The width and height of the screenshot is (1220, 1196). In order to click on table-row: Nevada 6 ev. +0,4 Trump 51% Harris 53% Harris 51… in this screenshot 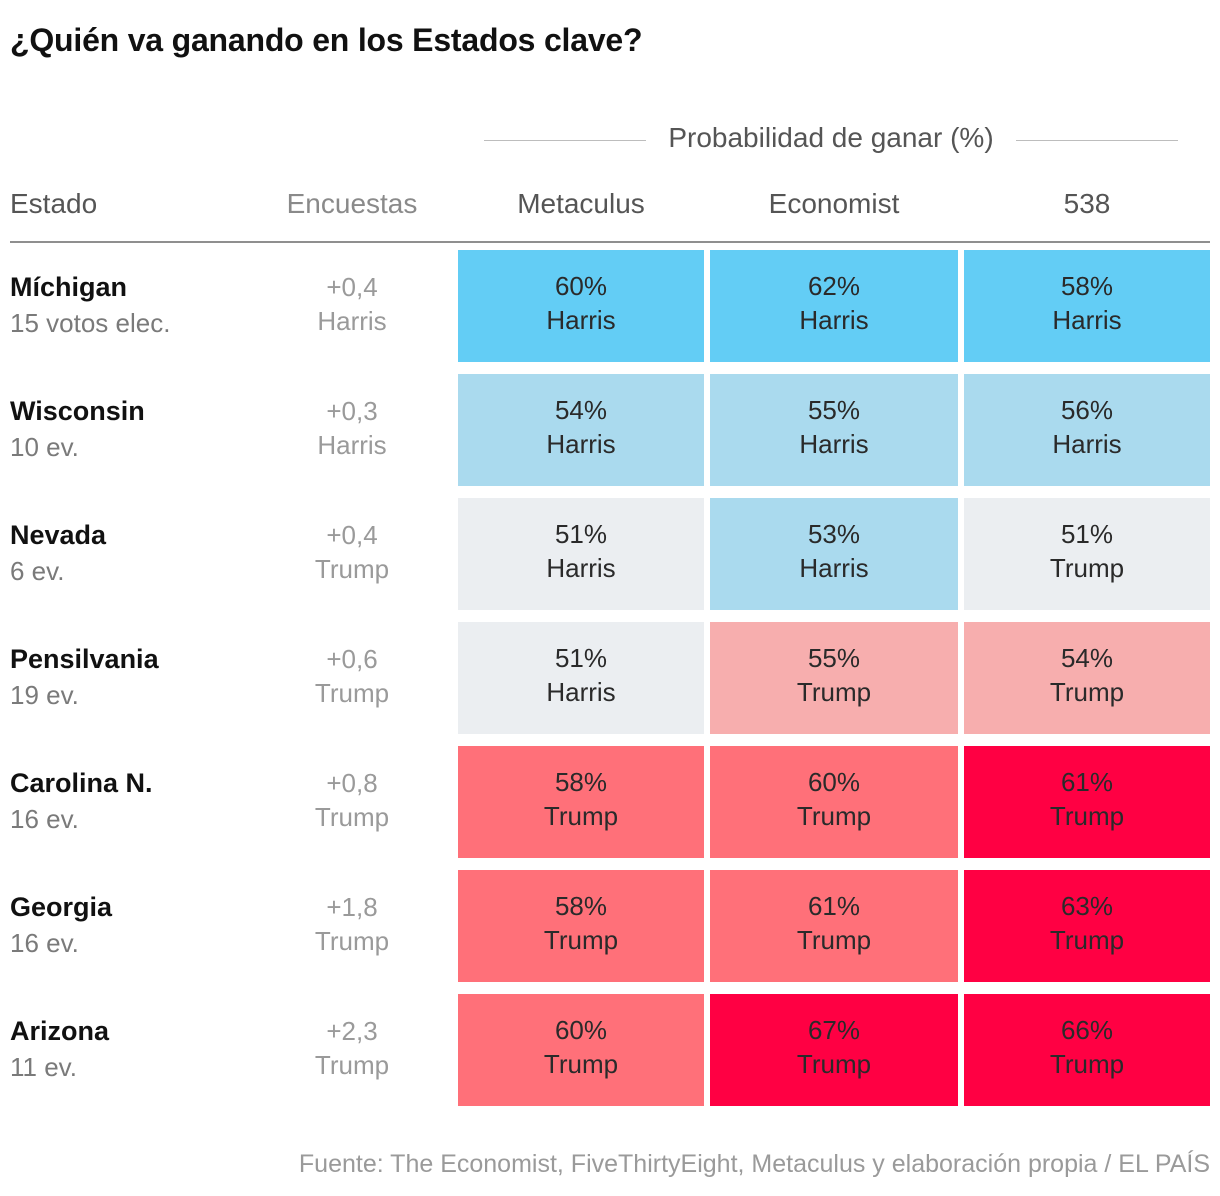, I will do `click(610, 554)`.